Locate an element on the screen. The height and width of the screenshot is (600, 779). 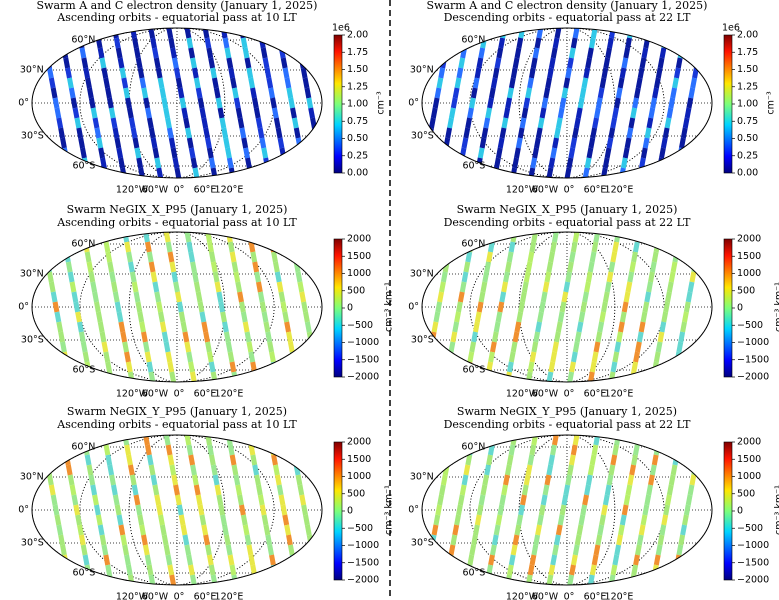
map-outline is located at coordinates (177, 103).